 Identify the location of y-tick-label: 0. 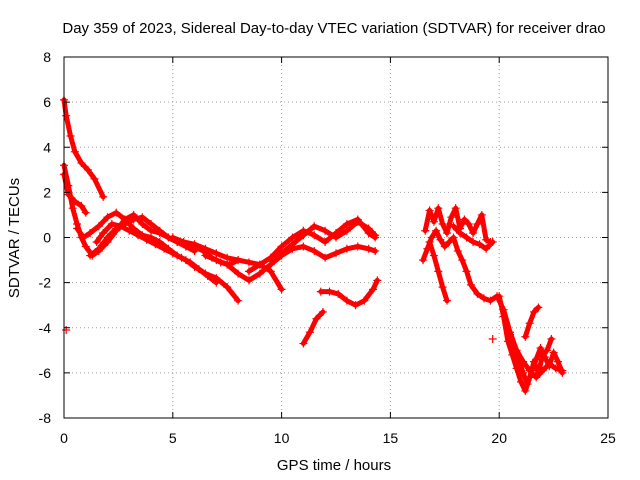
(47, 238).